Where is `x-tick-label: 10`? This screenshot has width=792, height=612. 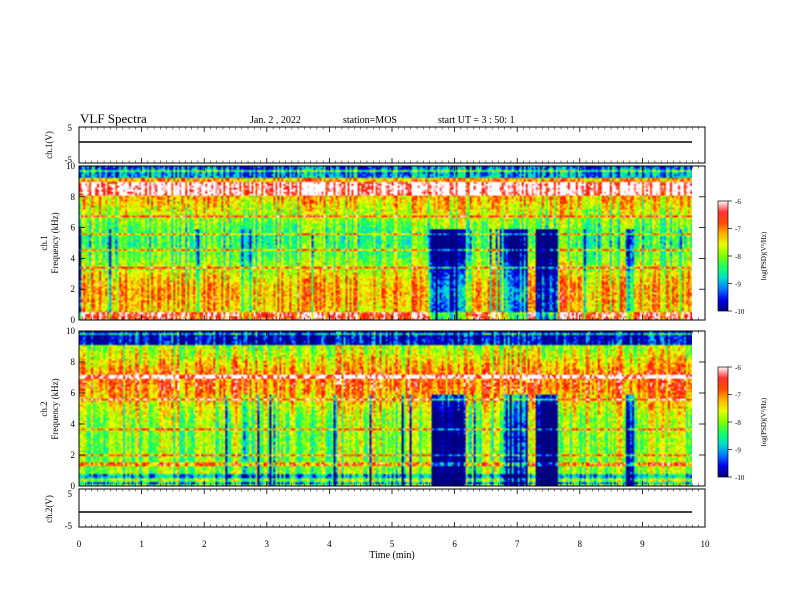 x-tick-label: 10 is located at coordinates (706, 544).